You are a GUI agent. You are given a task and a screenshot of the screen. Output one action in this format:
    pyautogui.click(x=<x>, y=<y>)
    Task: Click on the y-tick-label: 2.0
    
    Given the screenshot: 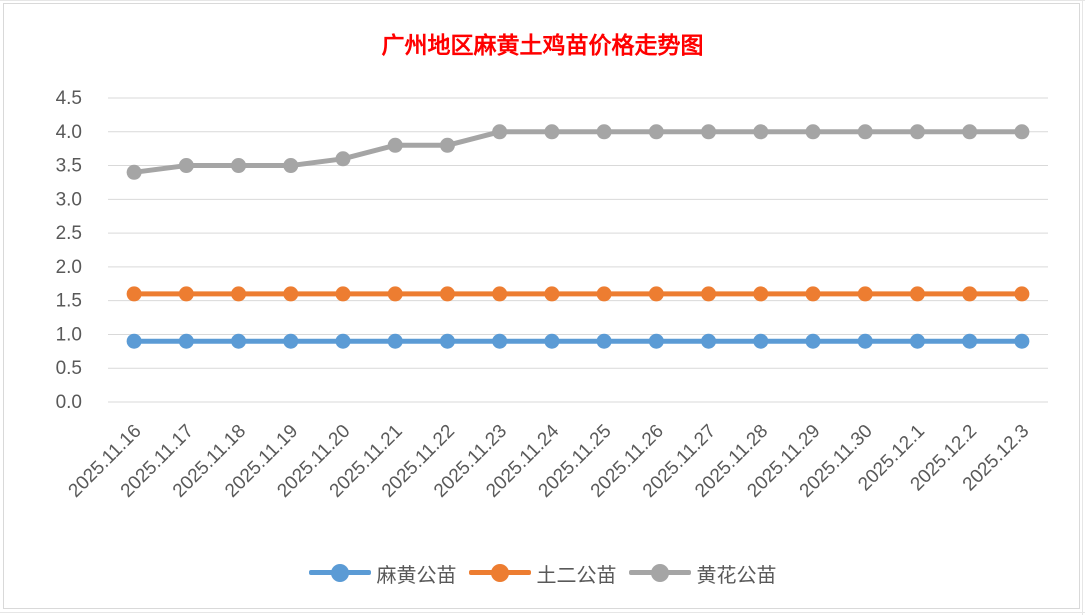 What is the action you would take?
    pyautogui.click(x=69, y=267)
    